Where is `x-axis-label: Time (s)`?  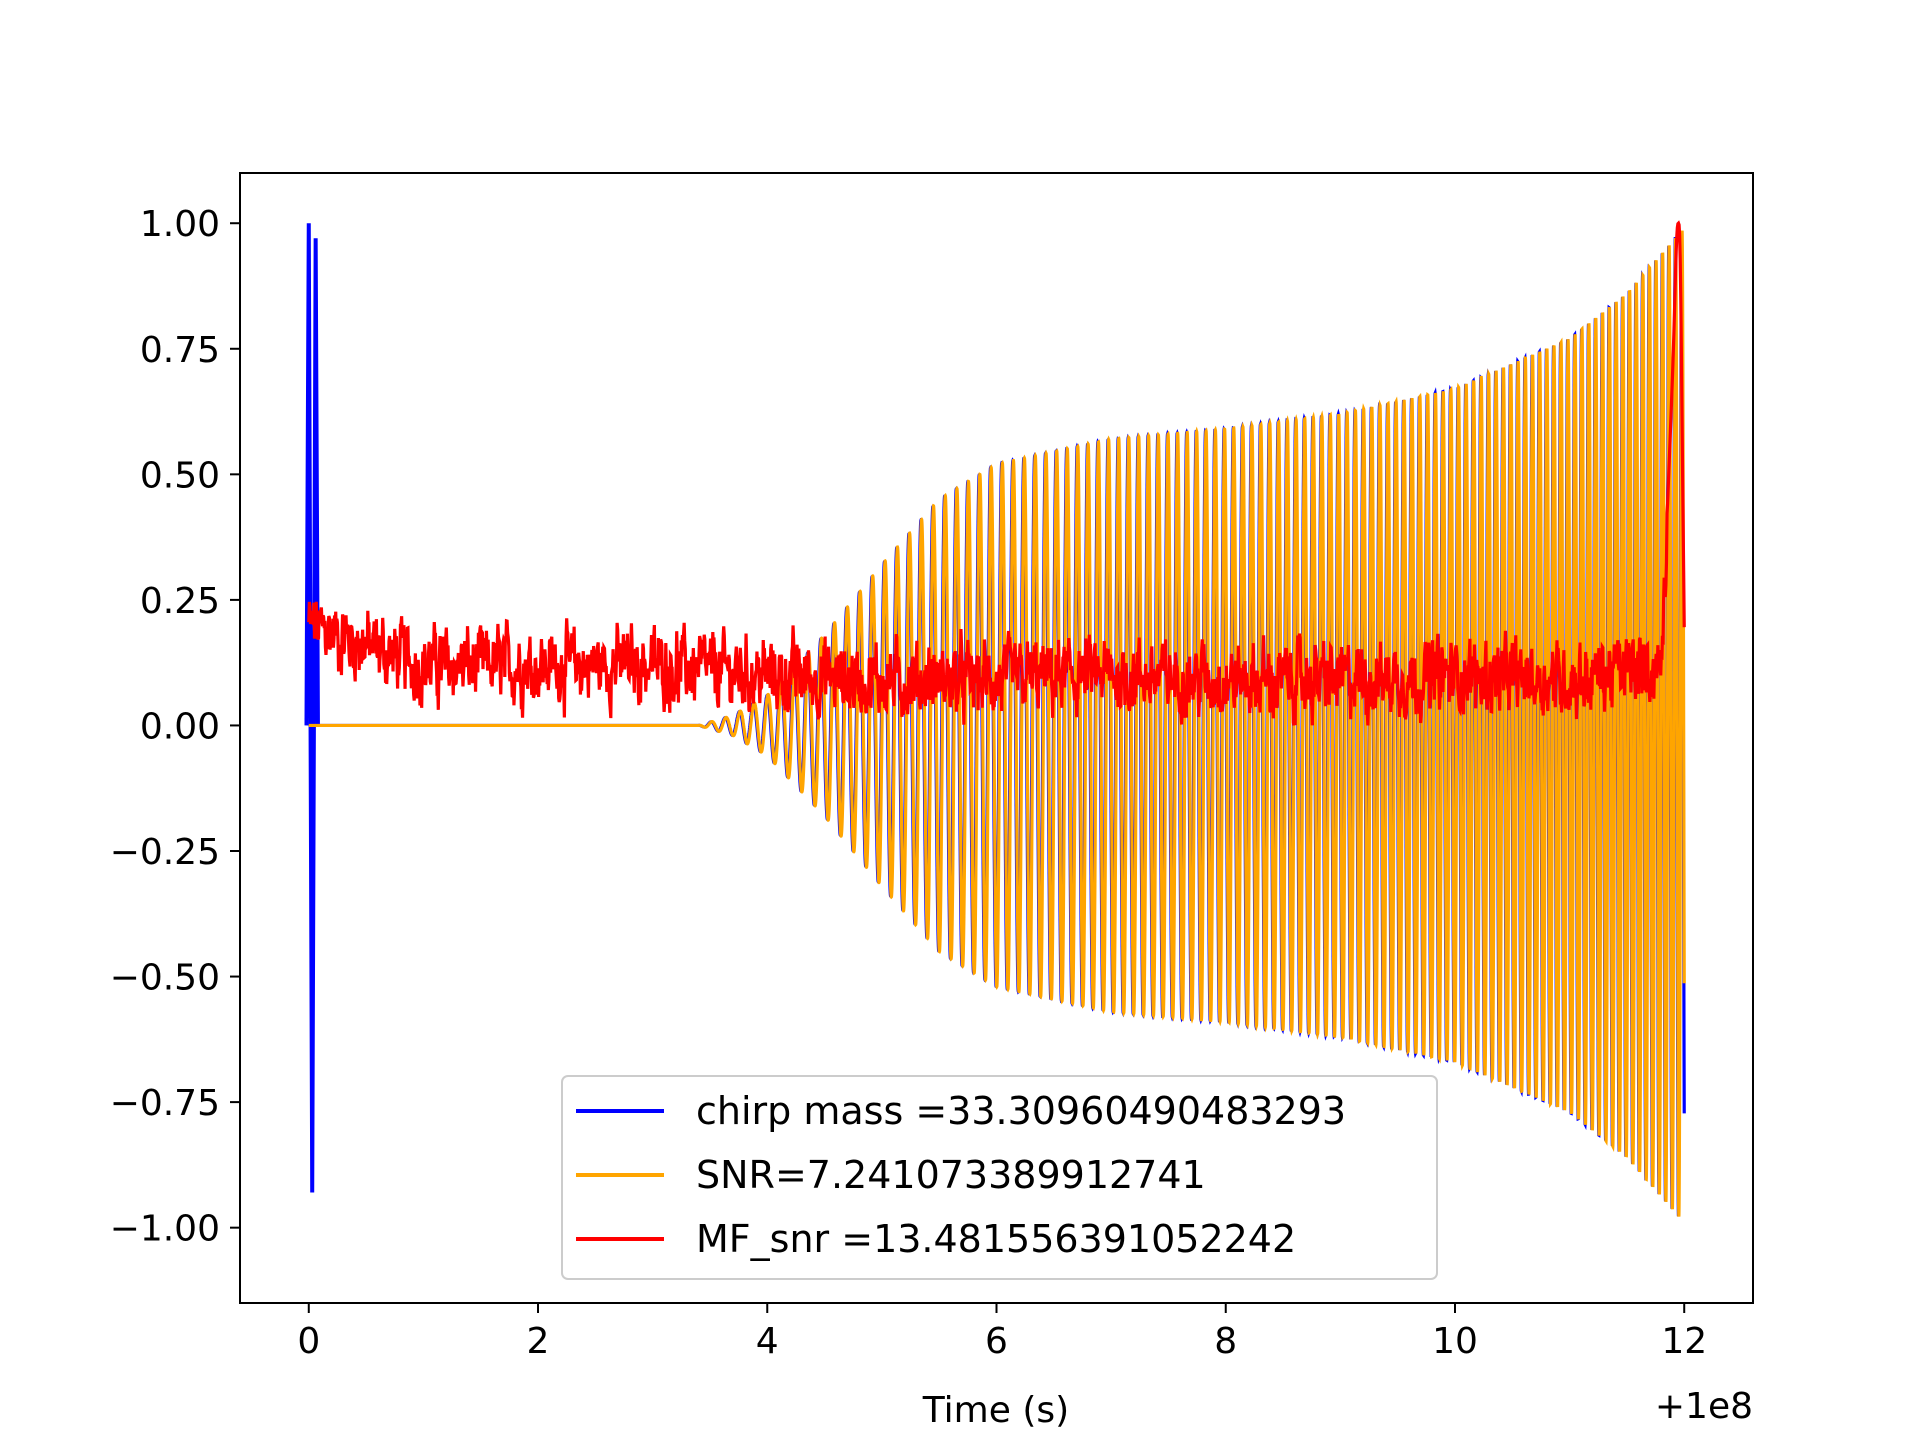 x-axis-label: Time (s) is located at coordinates (995, 1410).